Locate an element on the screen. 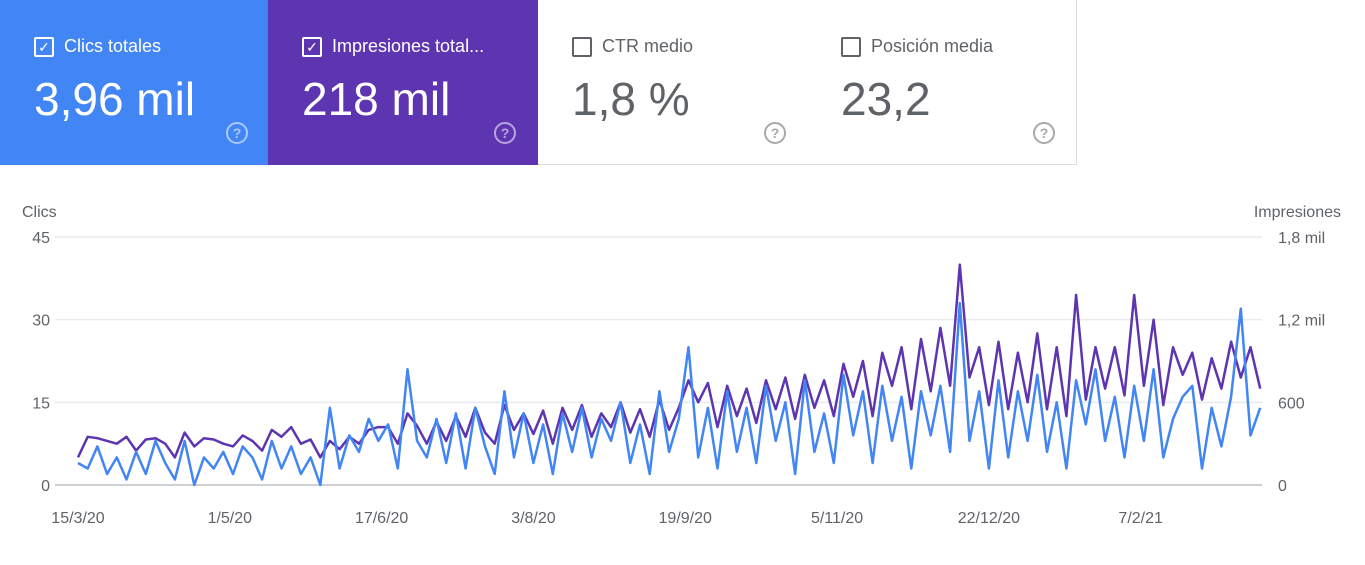 This screenshot has height=565, width=1365. card-value: 218 mil is located at coordinates (376, 99).